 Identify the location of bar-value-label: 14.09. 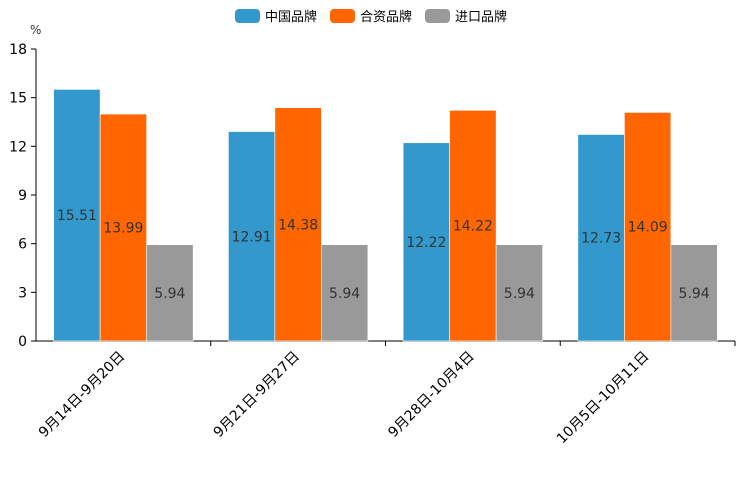
(648, 228).